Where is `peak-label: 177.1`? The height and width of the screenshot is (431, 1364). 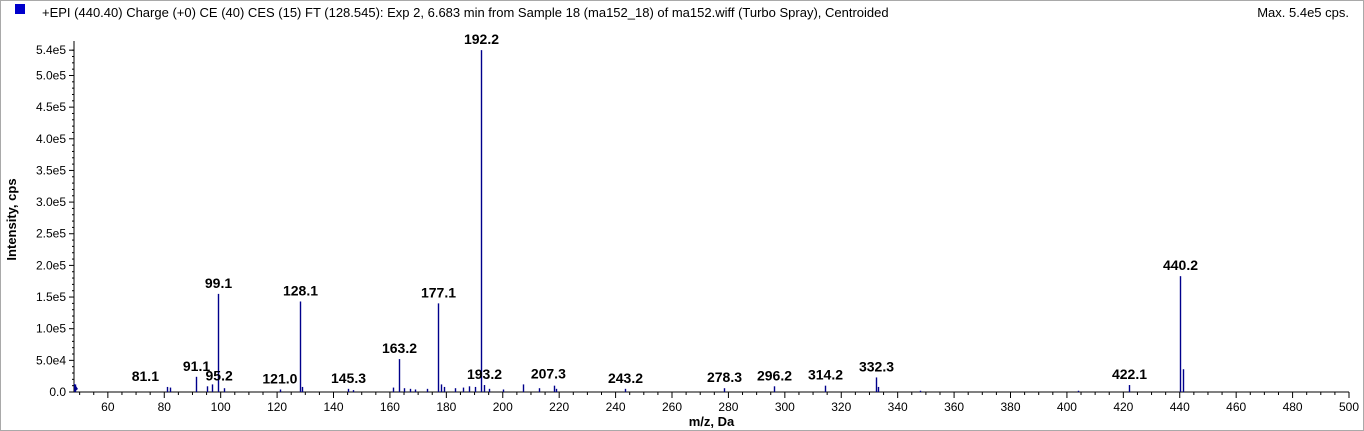 peak-label: 177.1 is located at coordinates (438, 292).